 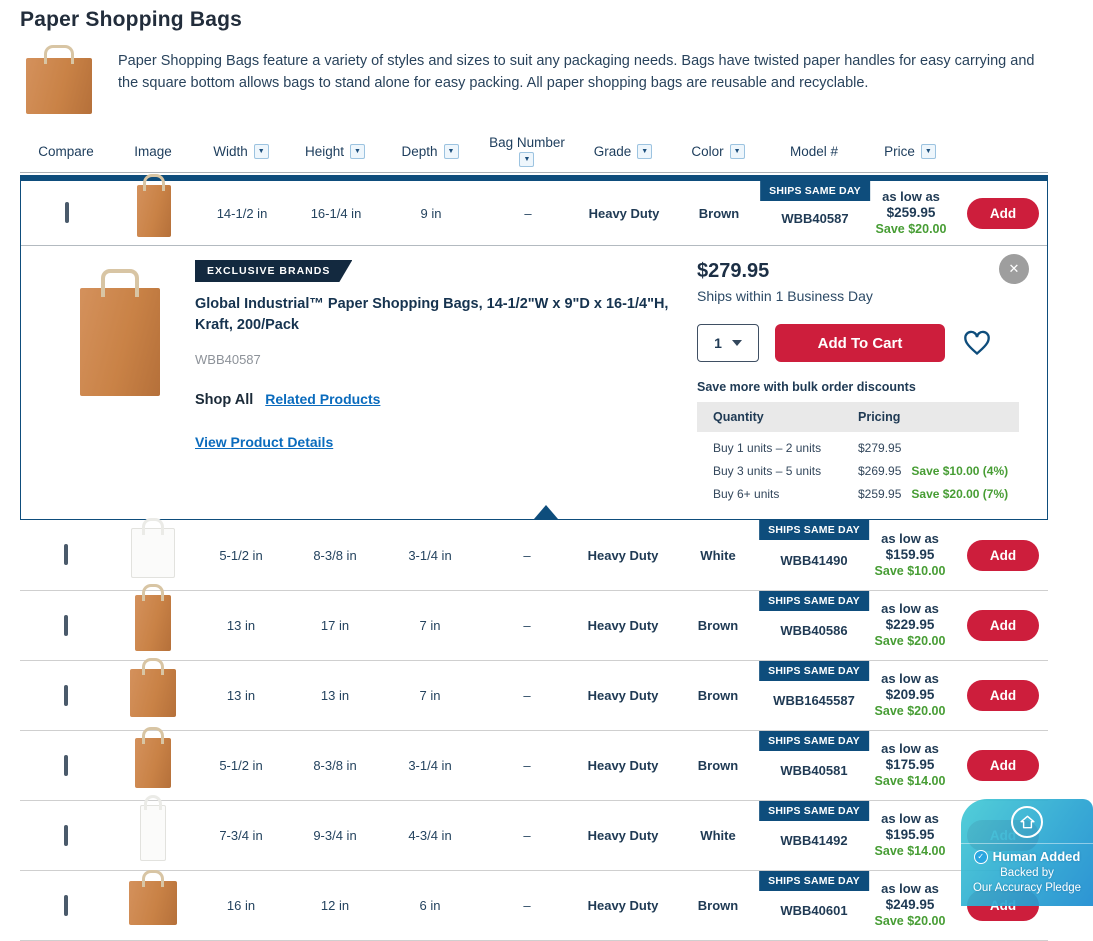 What do you see at coordinates (131, 19) in the screenshot?
I see `page-title: Paper Shopping Bags` at bounding box center [131, 19].